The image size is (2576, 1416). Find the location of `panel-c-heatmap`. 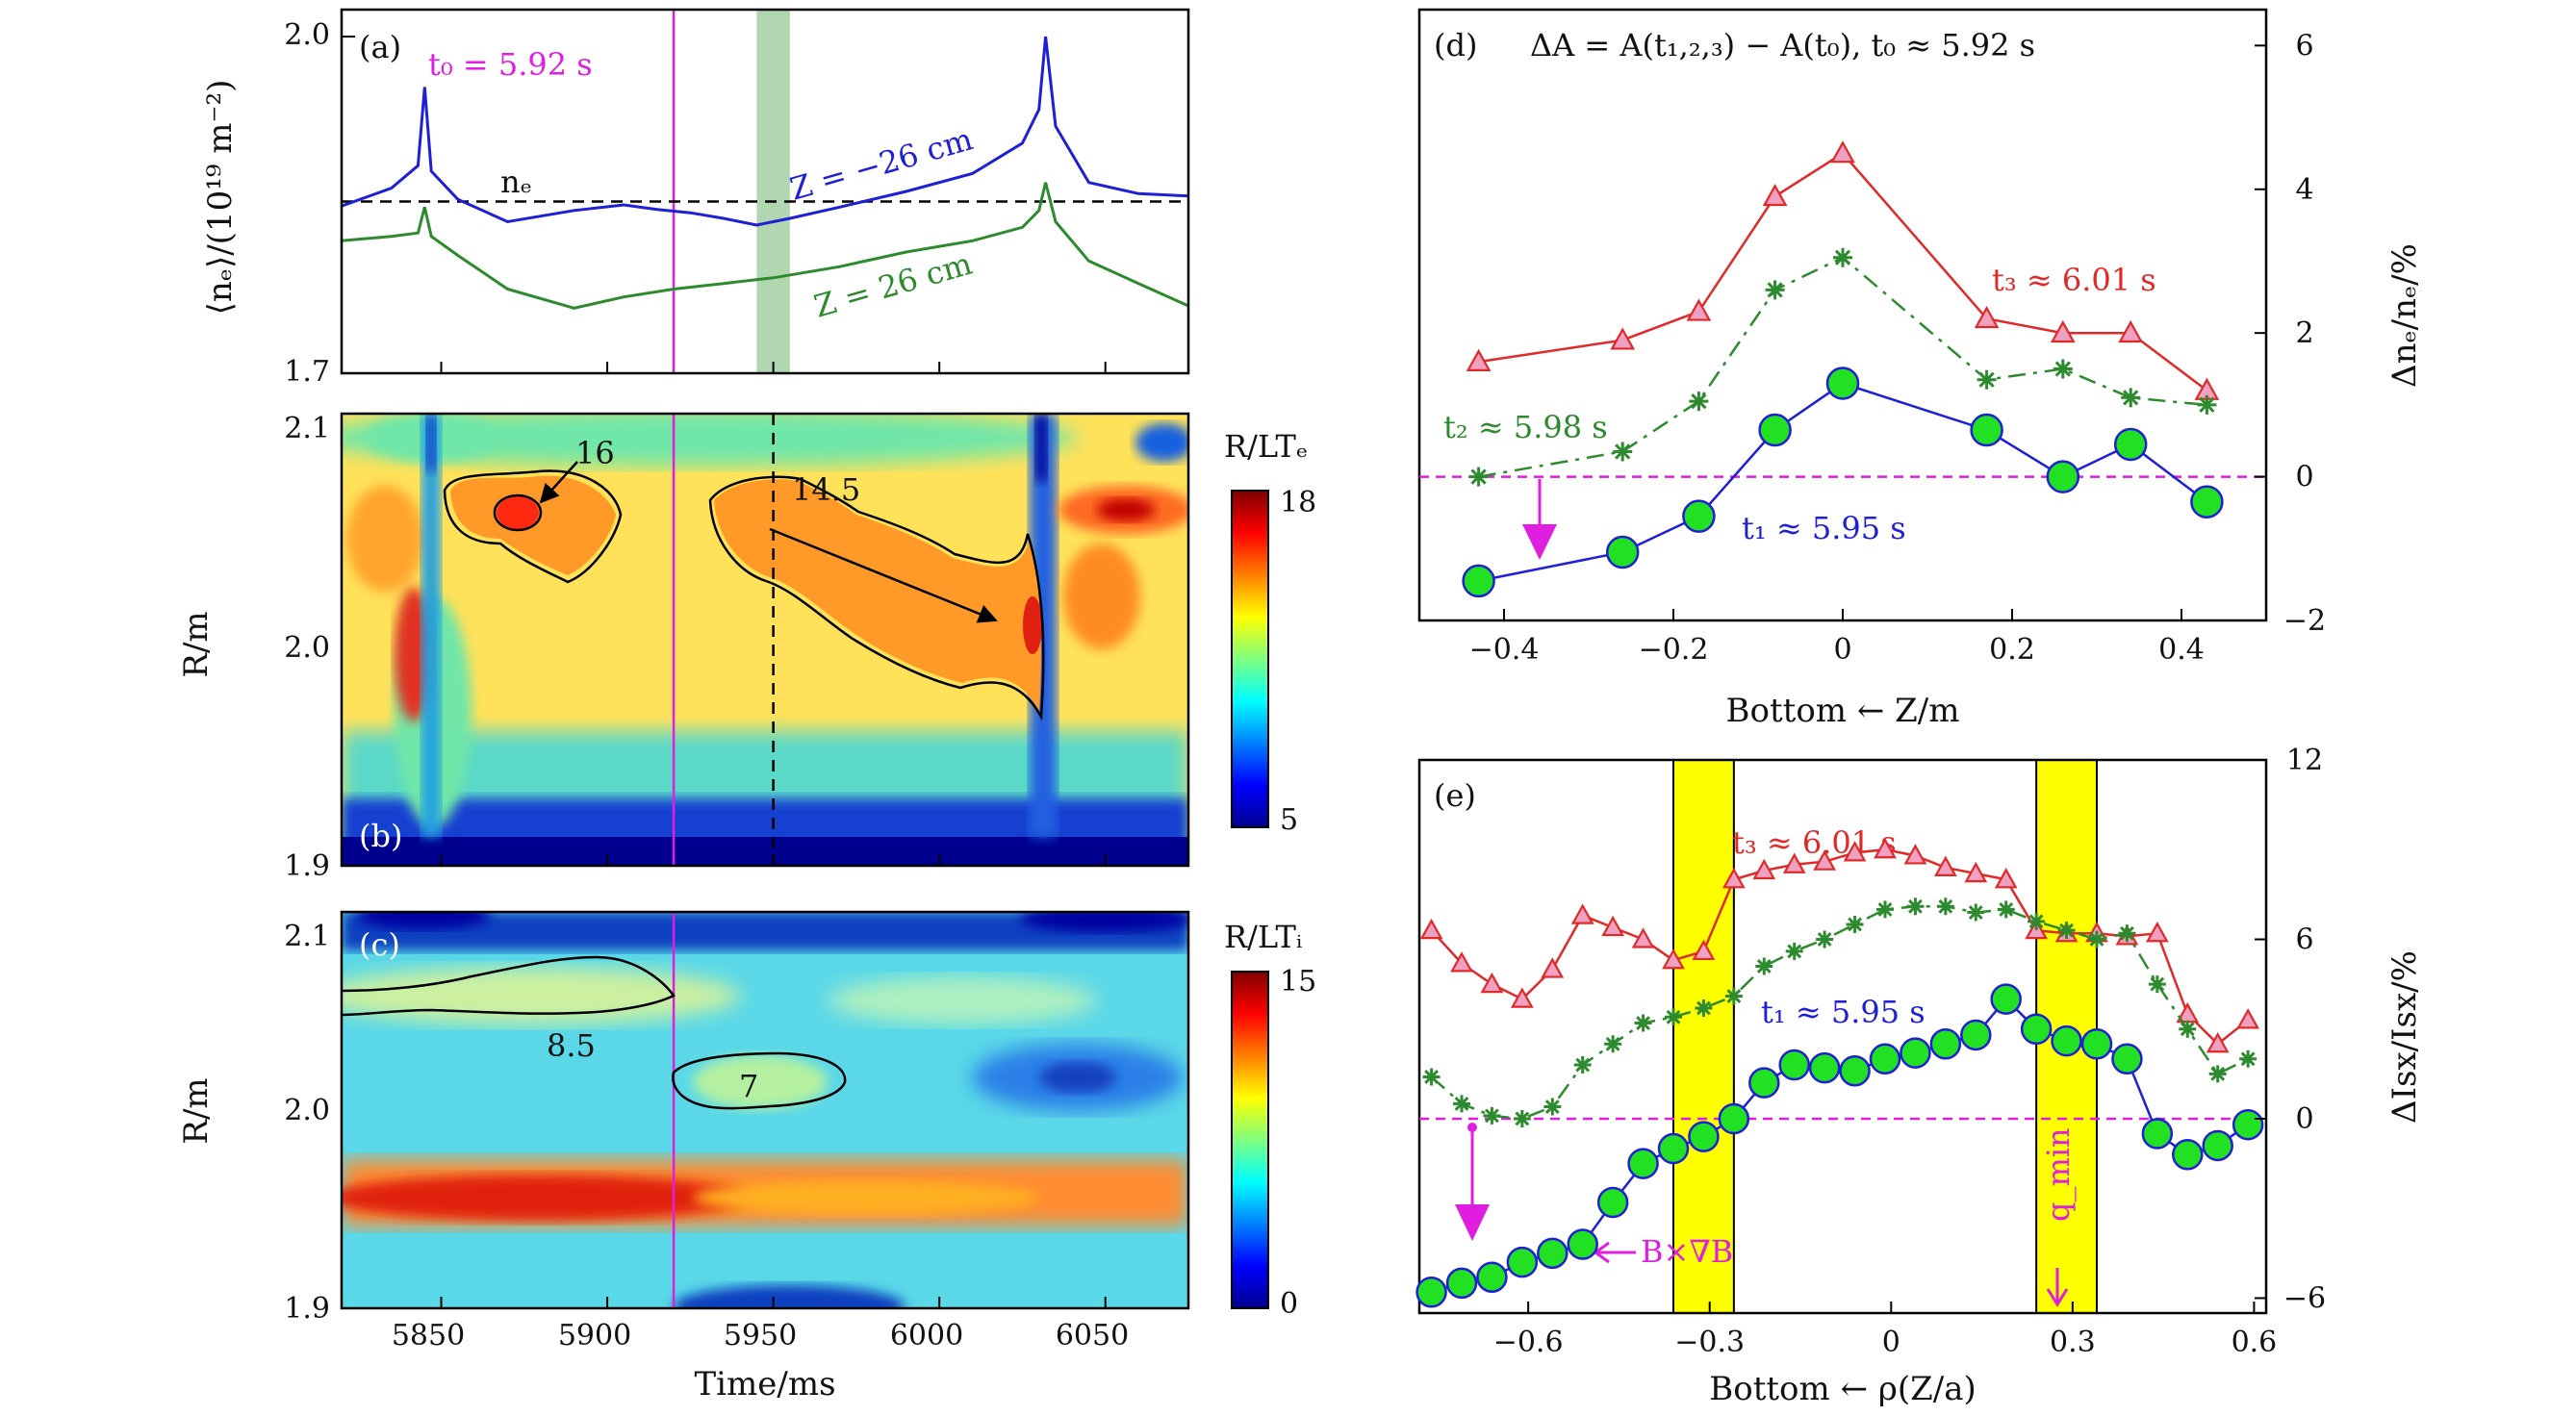

panel-c-heatmap is located at coordinates (765, 1110).